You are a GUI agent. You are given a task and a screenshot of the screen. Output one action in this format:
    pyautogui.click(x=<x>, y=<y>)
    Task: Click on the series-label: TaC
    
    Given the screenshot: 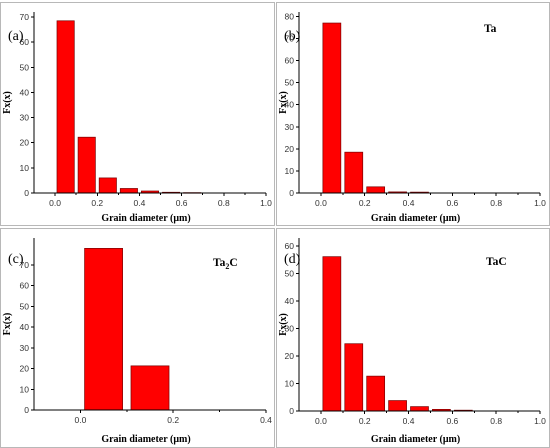 What is the action you would take?
    pyautogui.click(x=496, y=262)
    